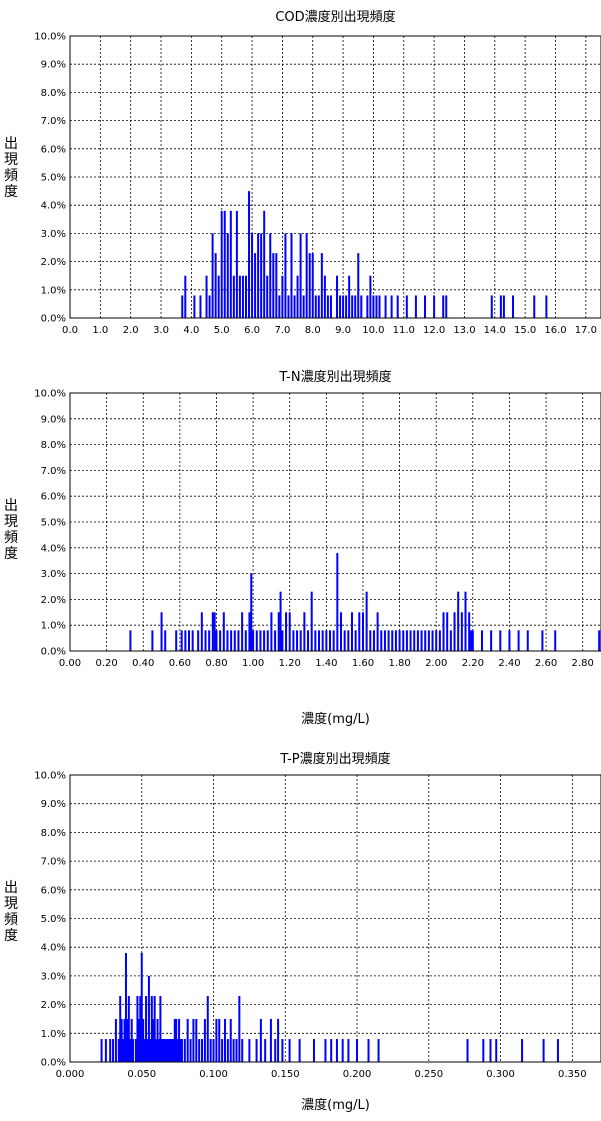 This screenshot has width=601, height=1121. Describe the element at coordinates (53, 600) in the screenshot. I see `tn-y-tick-label: 2.0%` at that location.